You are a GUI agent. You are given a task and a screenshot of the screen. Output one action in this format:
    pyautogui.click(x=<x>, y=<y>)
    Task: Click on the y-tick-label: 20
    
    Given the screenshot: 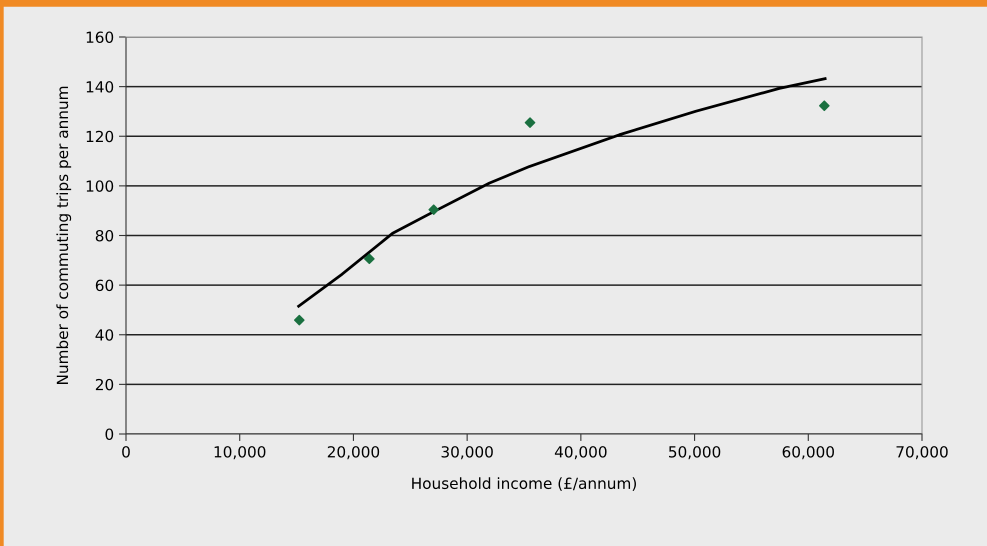 What is the action you would take?
    pyautogui.click(x=105, y=384)
    